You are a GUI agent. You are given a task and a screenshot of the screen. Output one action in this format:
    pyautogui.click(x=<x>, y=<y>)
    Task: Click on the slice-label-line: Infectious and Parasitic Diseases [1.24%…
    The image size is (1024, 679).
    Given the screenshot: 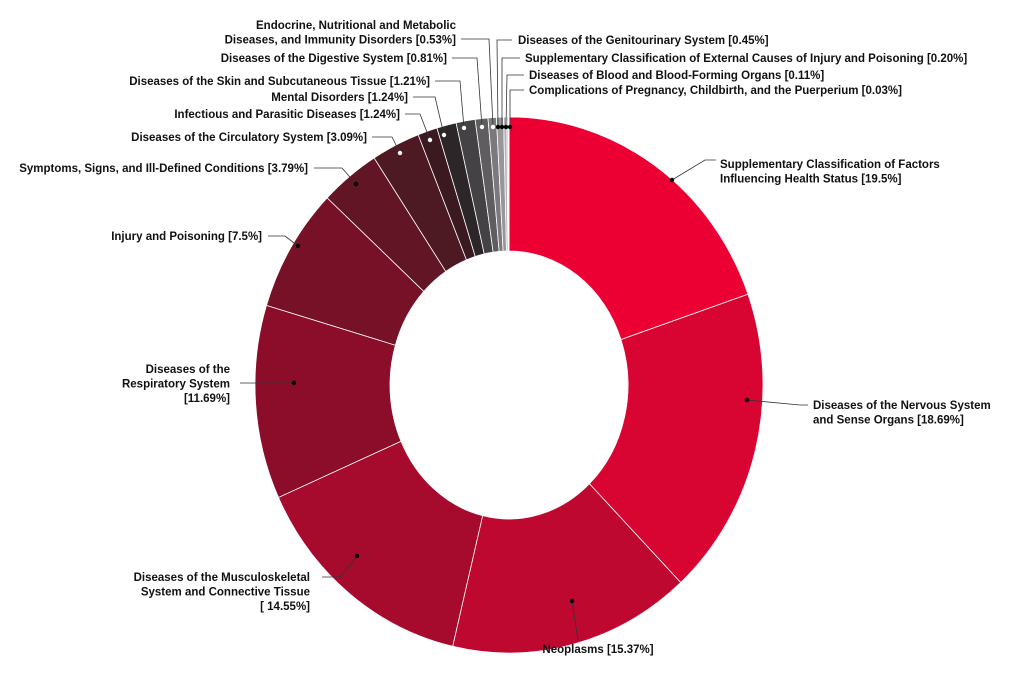 What is the action you would take?
    pyautogui.click(x=287, y=115)
    